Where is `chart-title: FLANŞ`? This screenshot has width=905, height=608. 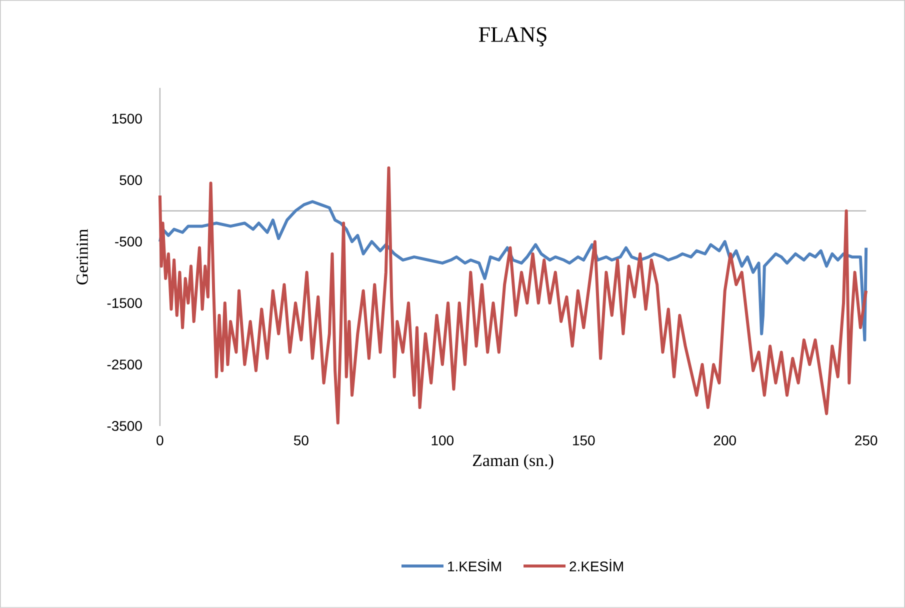
chart-title: FLANŞ is located at coordinates (512, 36).